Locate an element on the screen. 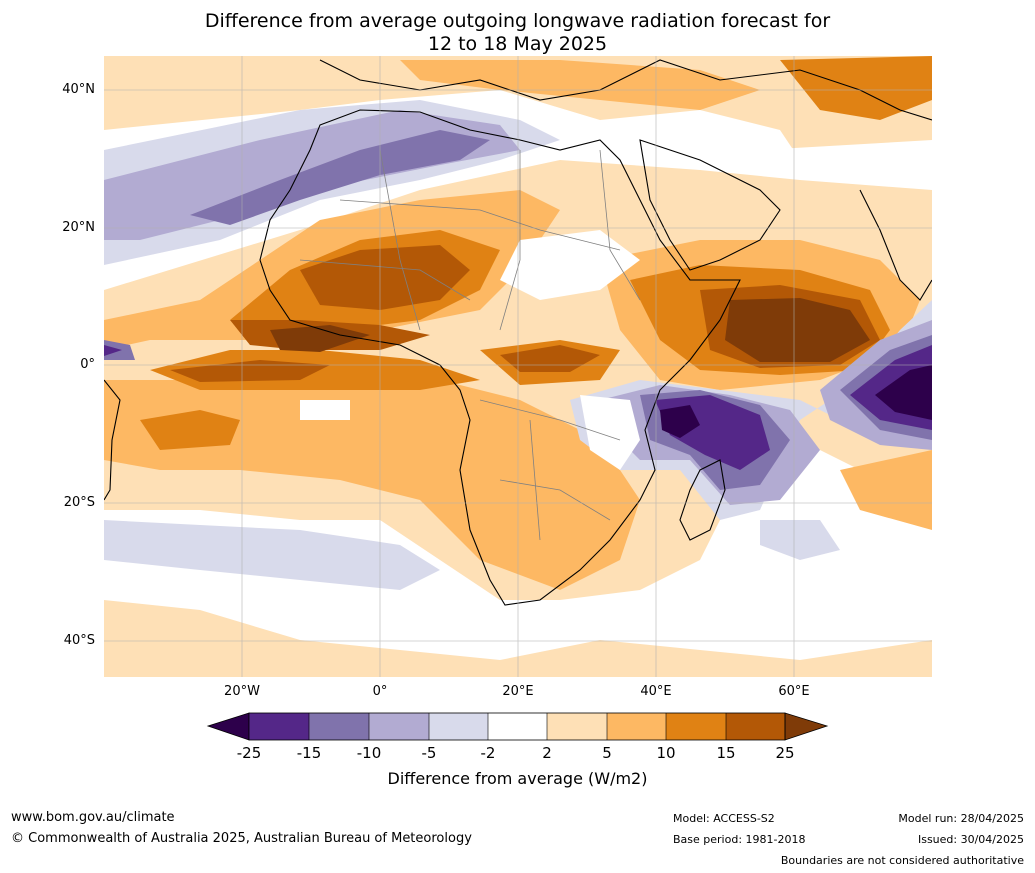 This screenshot has height=873, width=1035. lon-label: 40°E is located at coordinates (656, 691).